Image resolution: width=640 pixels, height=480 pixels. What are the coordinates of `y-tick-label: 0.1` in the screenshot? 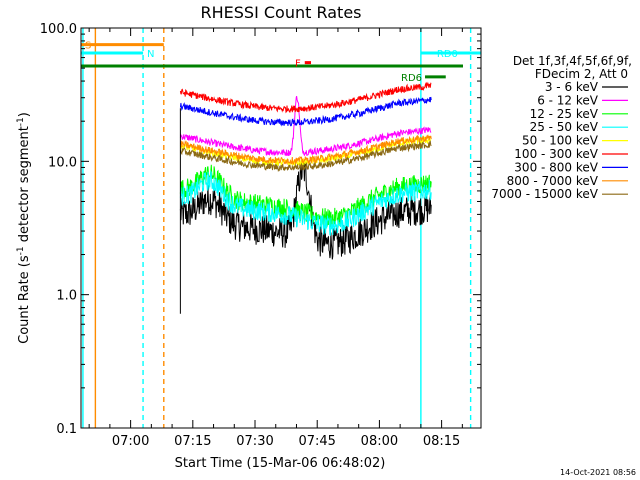 It's located at (66, 429).